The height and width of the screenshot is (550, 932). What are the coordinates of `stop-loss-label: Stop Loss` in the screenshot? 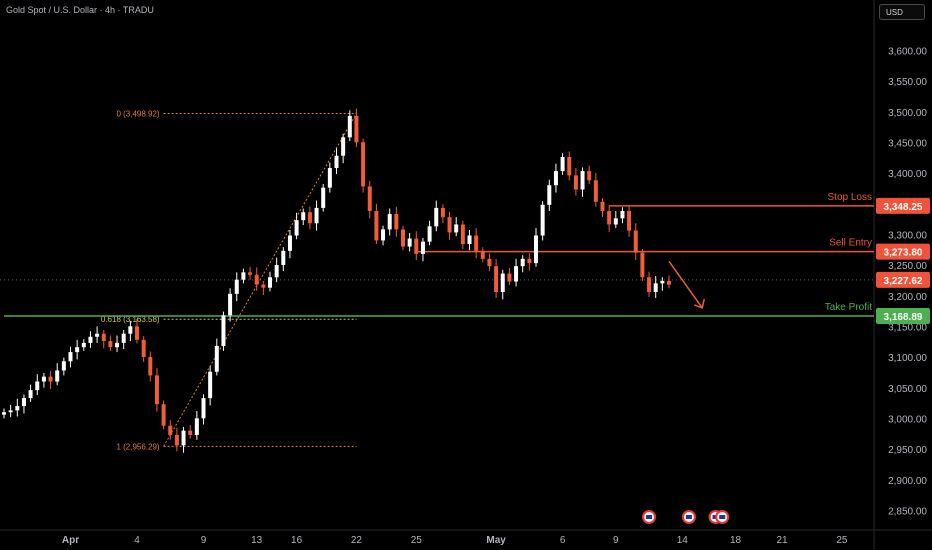 It's located at (850, 197).